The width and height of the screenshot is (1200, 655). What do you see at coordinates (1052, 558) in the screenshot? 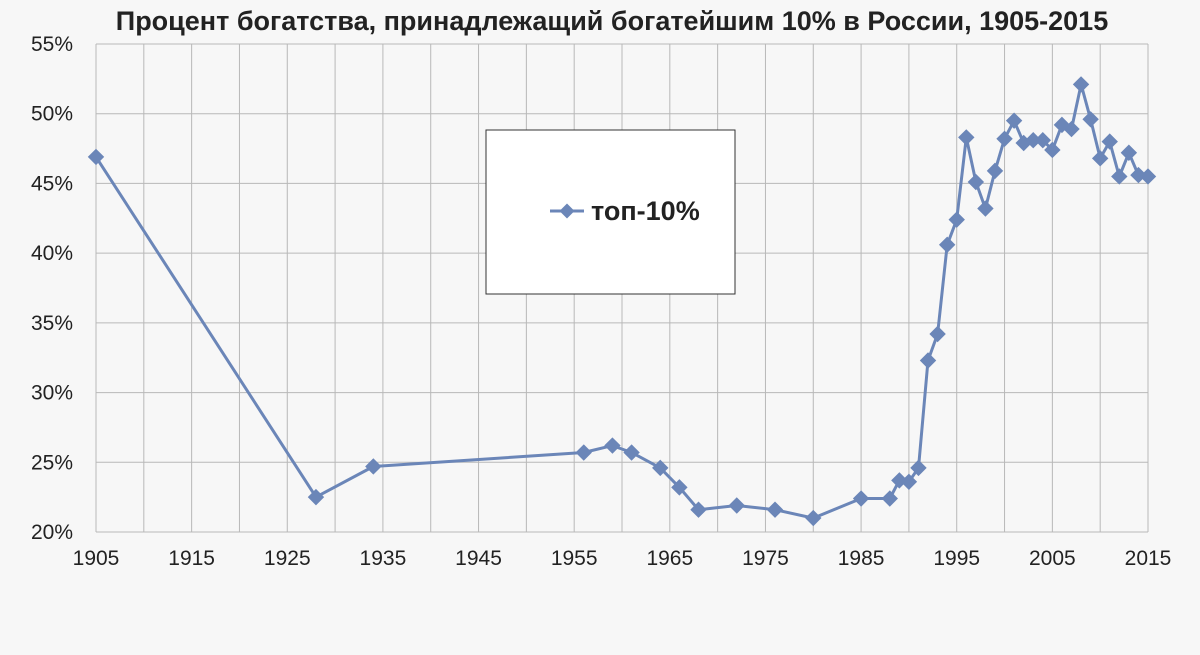
I see `x-tick-label: 2005` at bounding box center [1052, 558].